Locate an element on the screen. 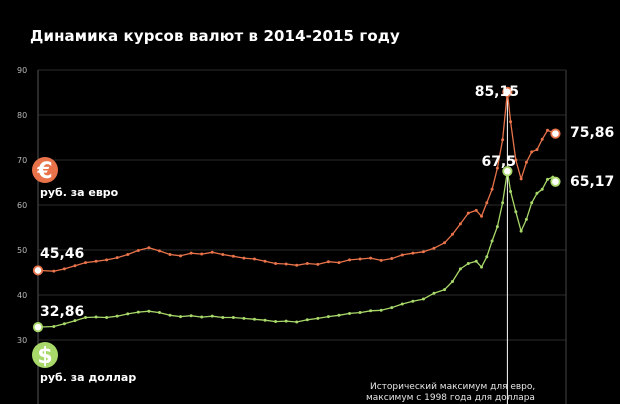  chart-title: Динамика курсов валют в 2014-2015 году is located at coordinates (215, 36).